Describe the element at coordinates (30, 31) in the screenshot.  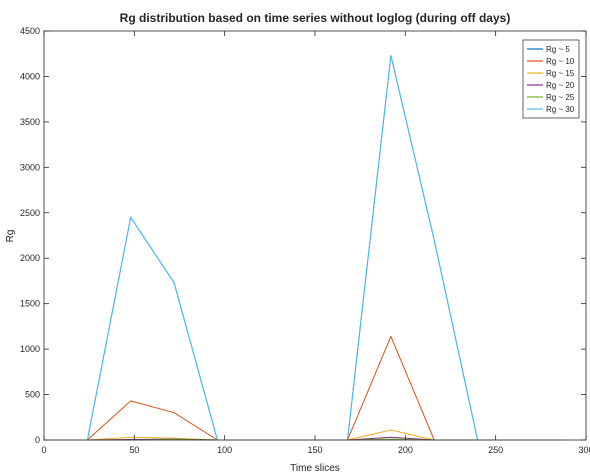
I see `y-tick-label: 4500` at that location.